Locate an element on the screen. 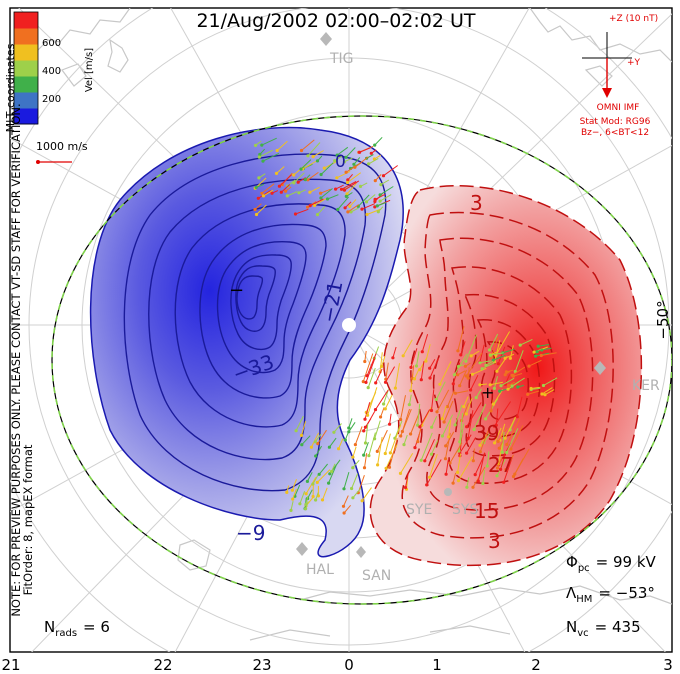  station-marker-sye is located at coordinates (448, 492).